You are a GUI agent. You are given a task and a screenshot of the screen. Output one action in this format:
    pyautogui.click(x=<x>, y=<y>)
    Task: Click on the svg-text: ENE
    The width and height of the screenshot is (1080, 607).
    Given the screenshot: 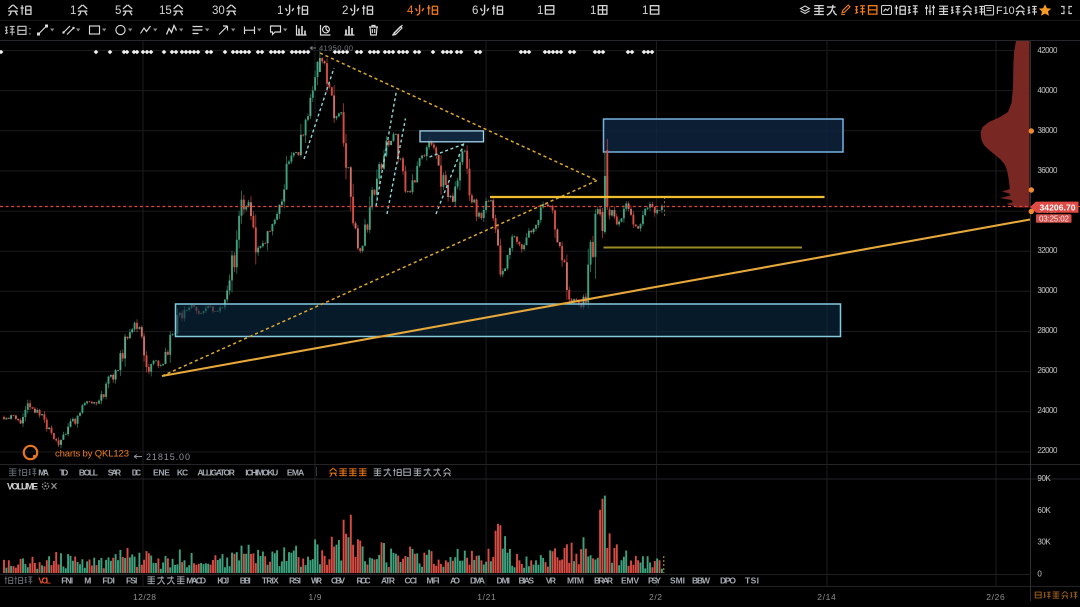 What is the action you would take?
    pyautogui.click(x=161, y=473)
    